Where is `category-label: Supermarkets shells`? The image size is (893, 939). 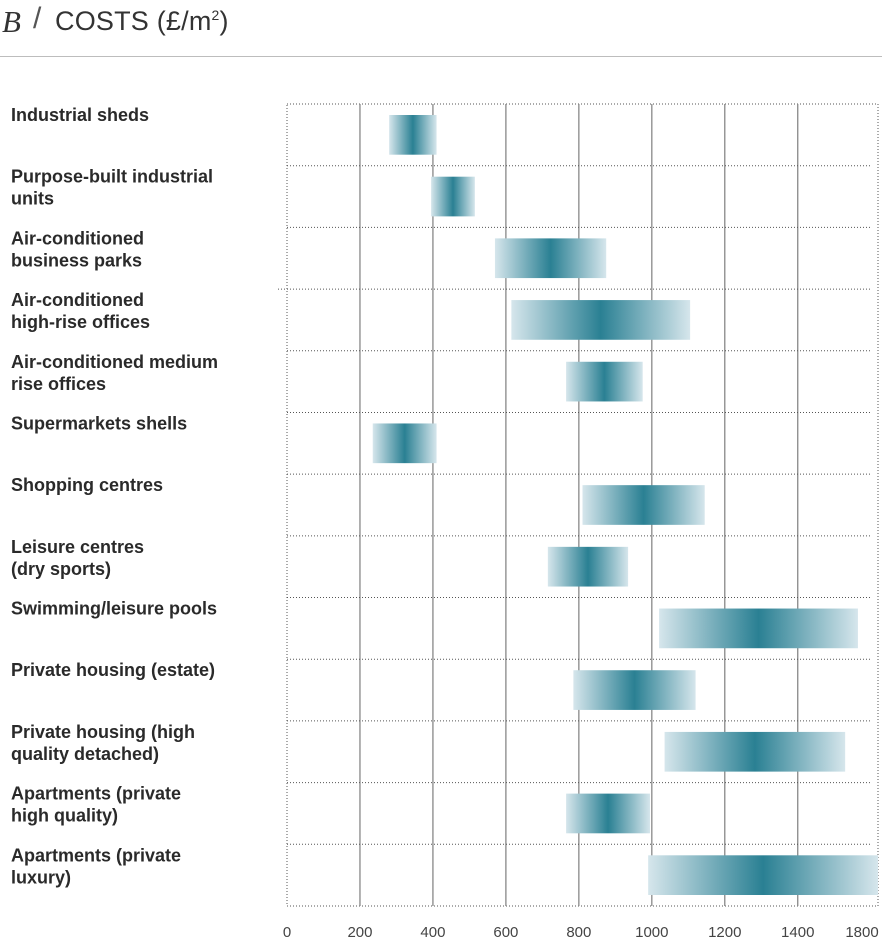
category-label: Supermarkets shells is located at coordinates (99, 423).